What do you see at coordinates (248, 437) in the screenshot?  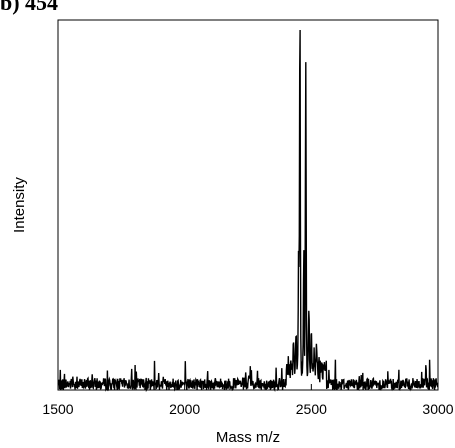 I see `x-axis-title: Mass m/z` at bounding box center [248, 437].